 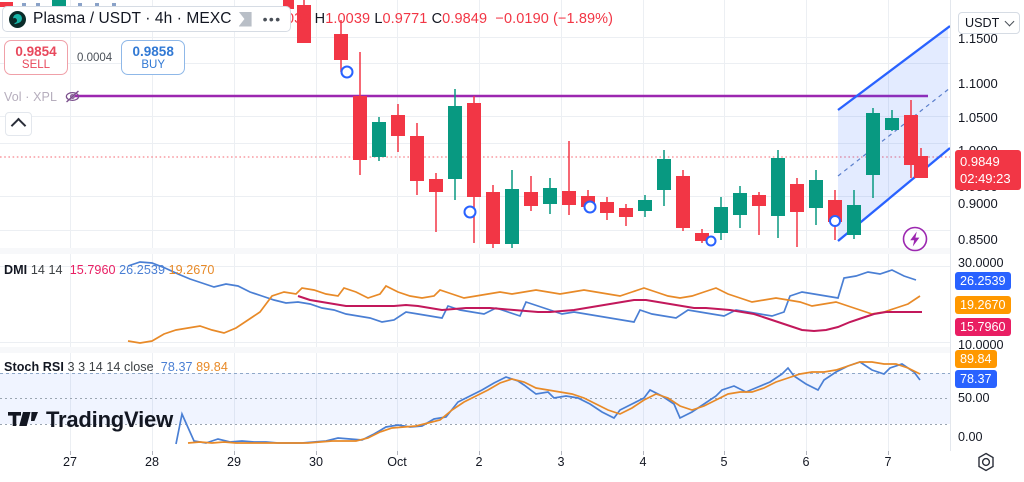 What do you see at coordinates (974, 398) in the screenshot?
I see `stoch-rsi-tick-mid: 50.00` at bounding box center [974, 398].